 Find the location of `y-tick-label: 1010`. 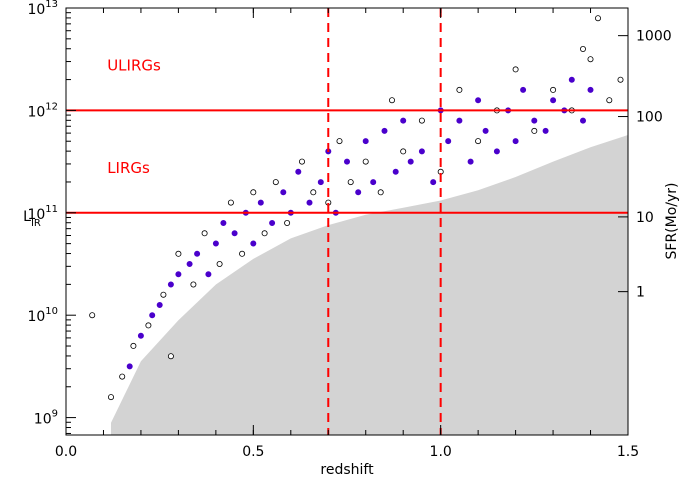

y-tick-label: 1010 is located at coordinates (42, 315).